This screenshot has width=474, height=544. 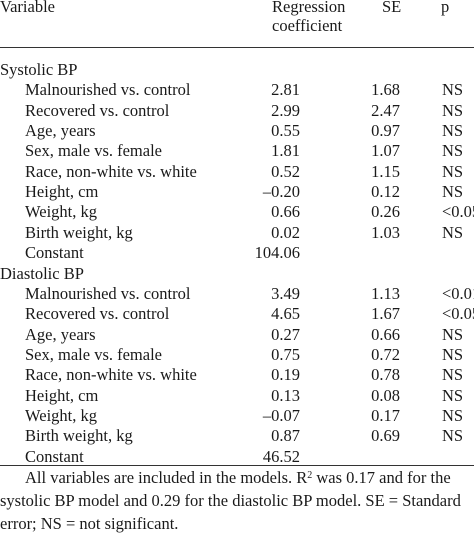 I want to click on row-coefficient: 3.49, so click(x=285, y=293).